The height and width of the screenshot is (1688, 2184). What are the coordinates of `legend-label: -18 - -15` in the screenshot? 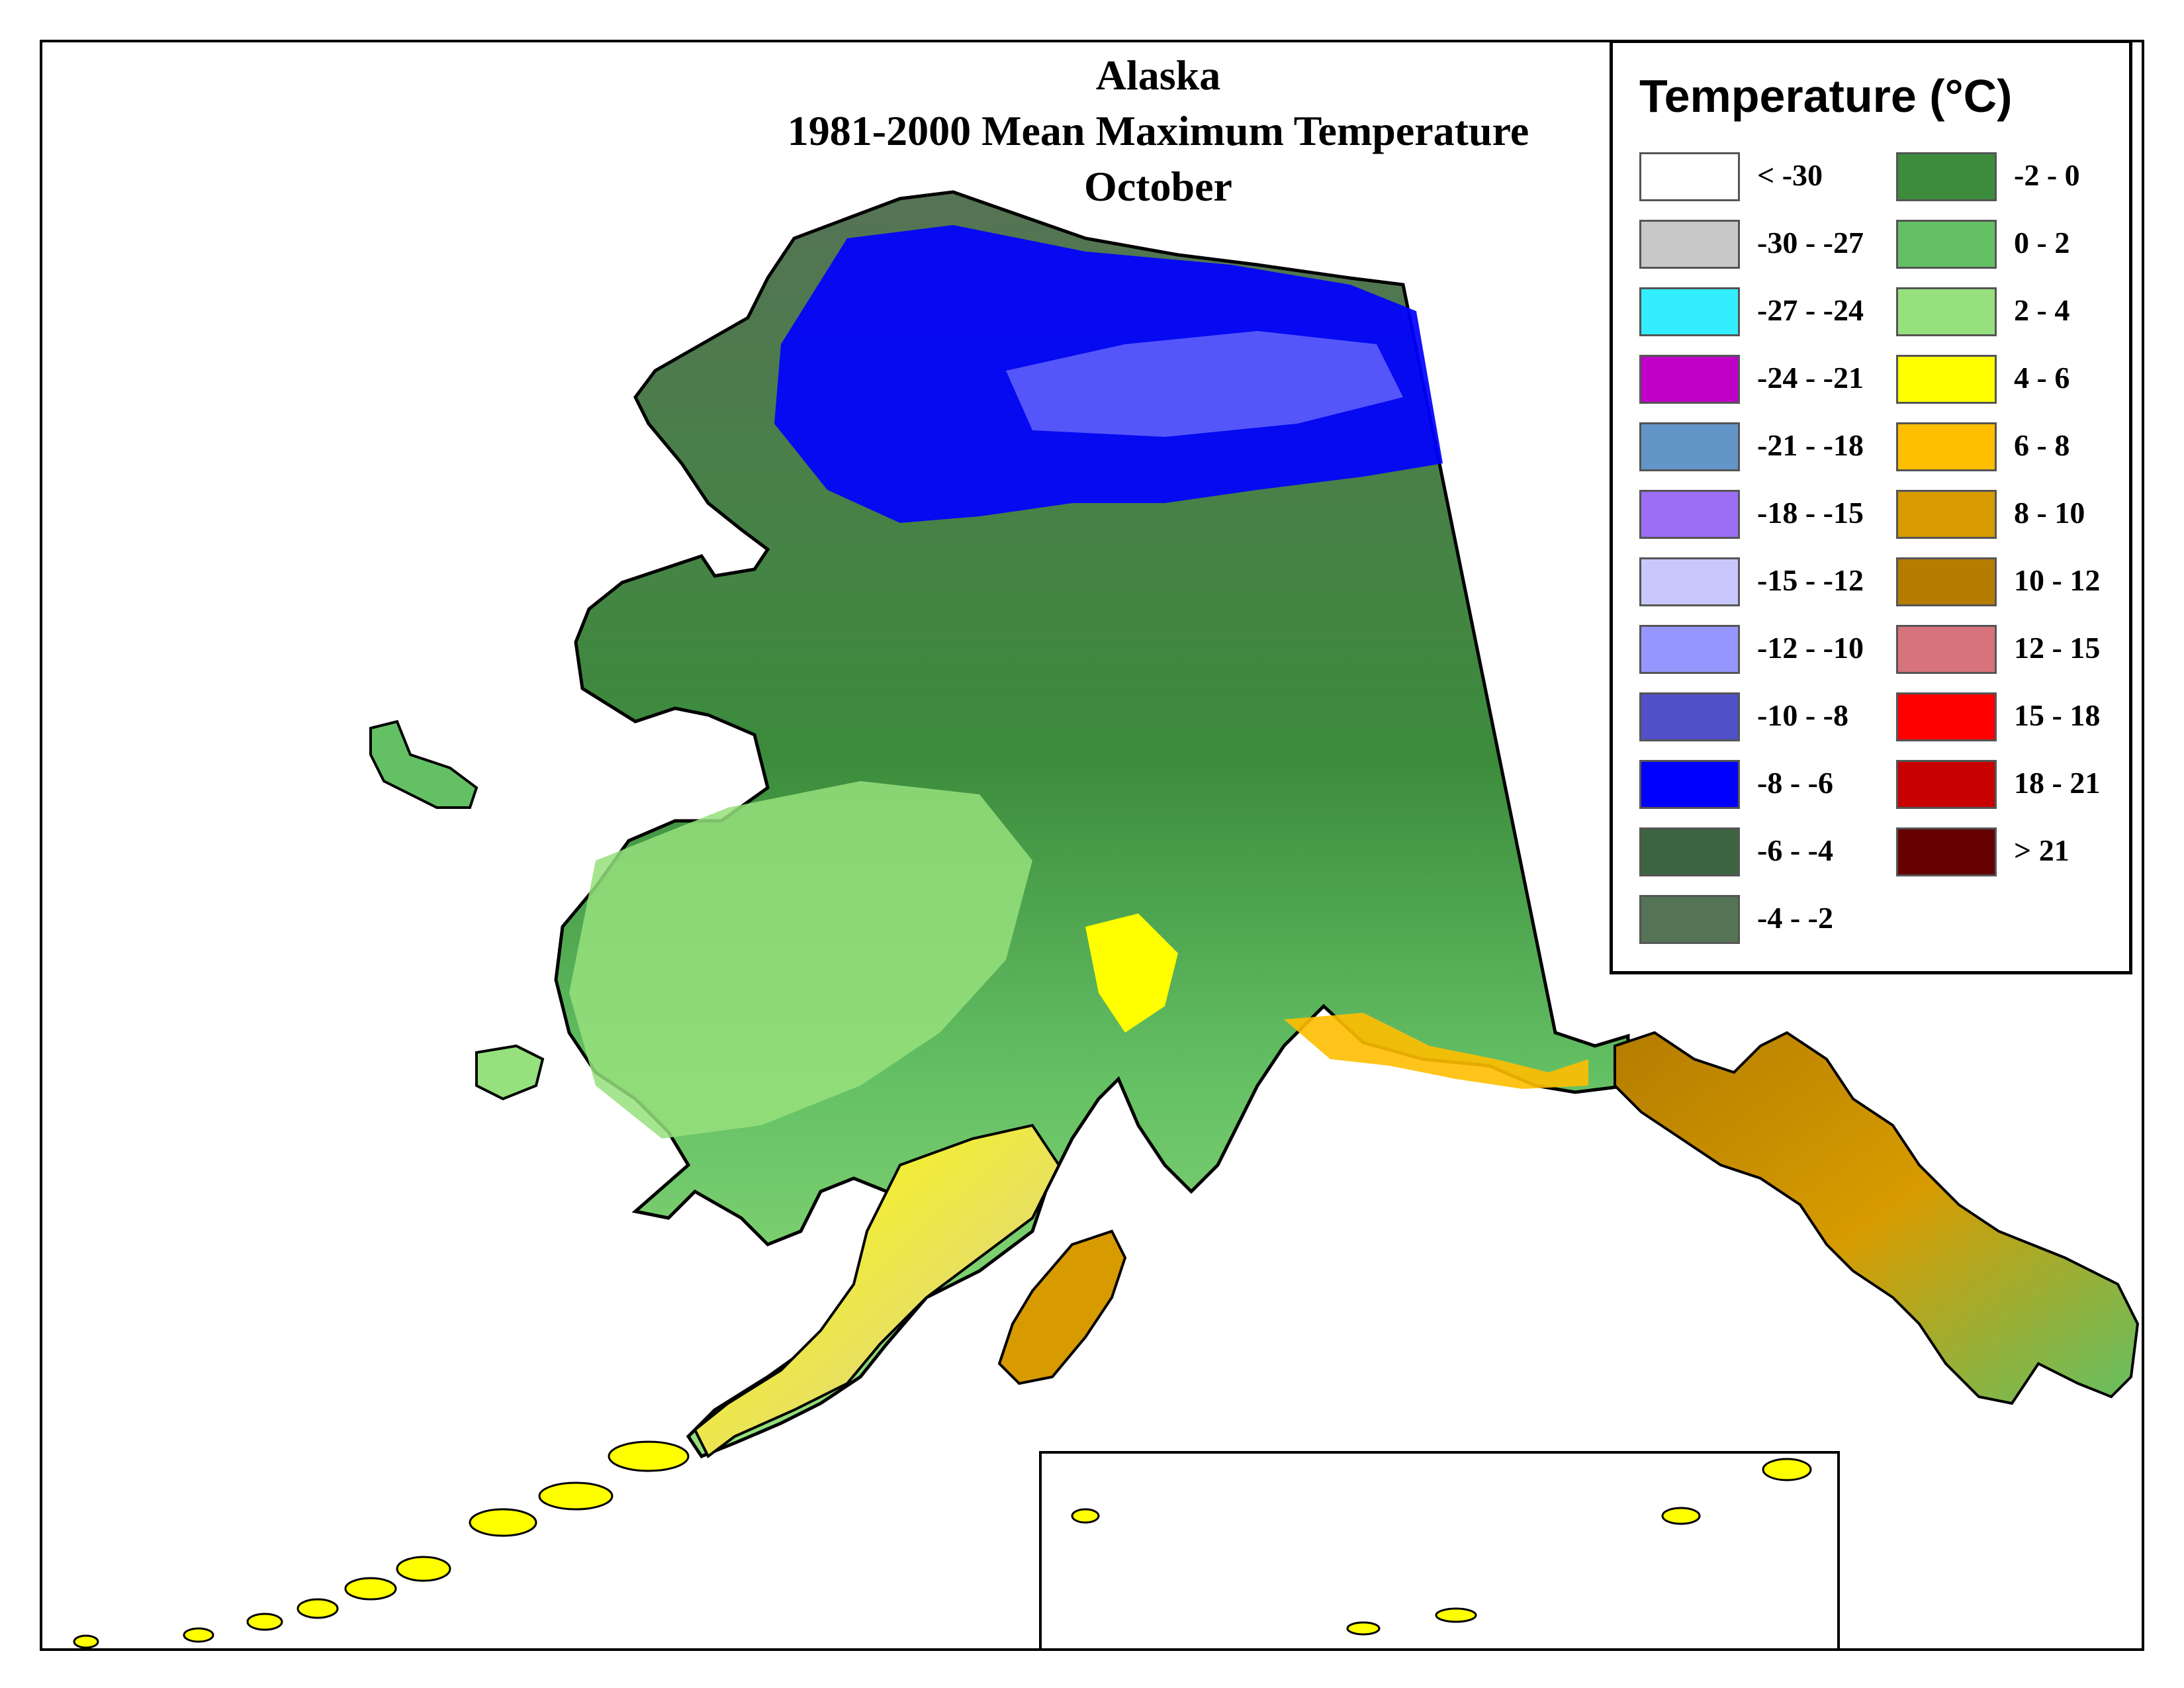 It's located at (1811, 513).